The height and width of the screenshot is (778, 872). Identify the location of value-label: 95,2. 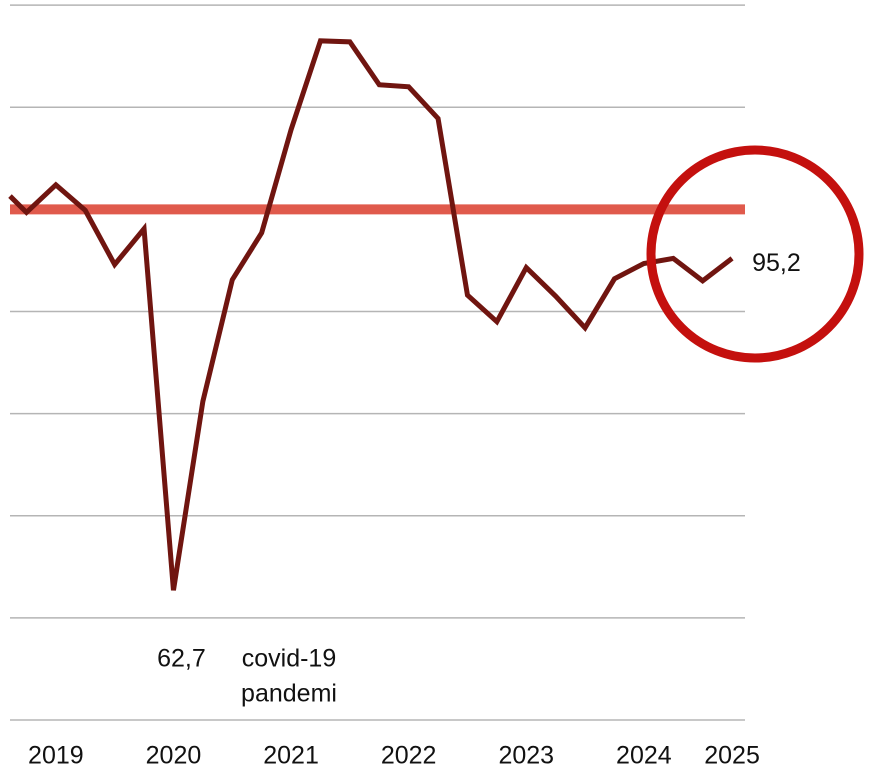
(776, 263).